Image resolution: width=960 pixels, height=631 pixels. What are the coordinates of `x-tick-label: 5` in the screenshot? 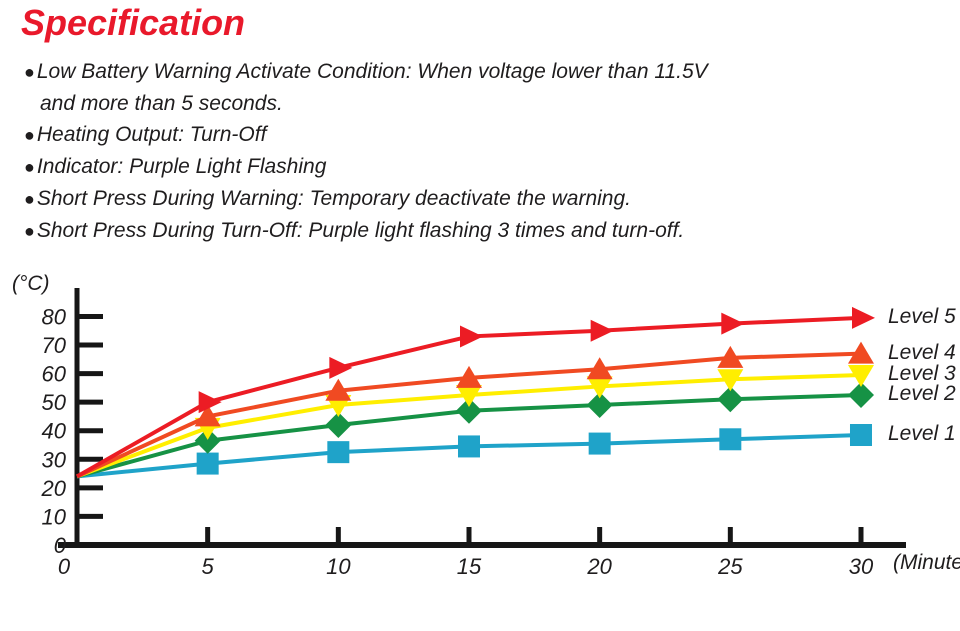 It's located at (208, 566).